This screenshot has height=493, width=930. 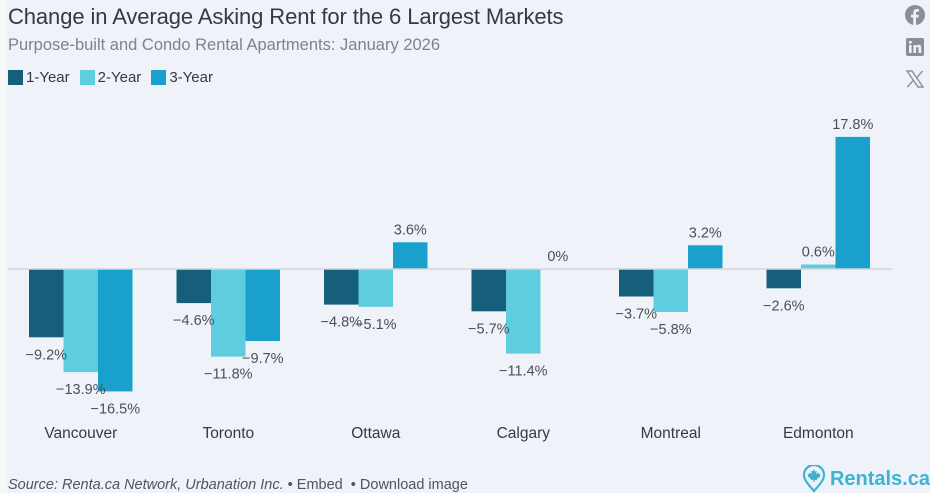 I want to click on data-label: −5.8%, so click(x=671, y=330).